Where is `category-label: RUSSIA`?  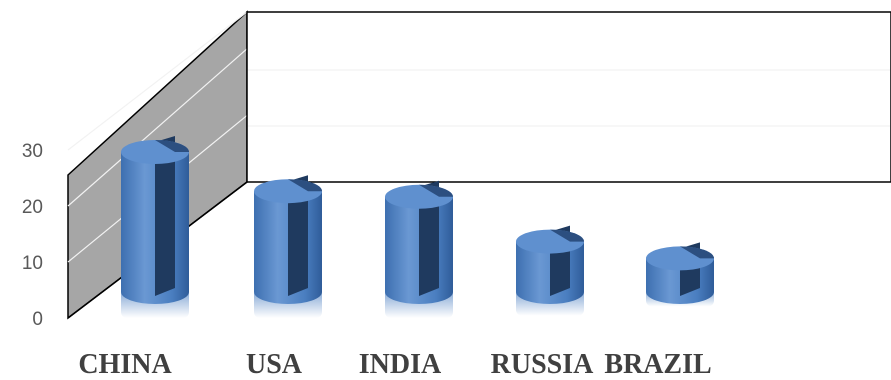 category-label: RUSSIA is located at coordinates (542, 364).